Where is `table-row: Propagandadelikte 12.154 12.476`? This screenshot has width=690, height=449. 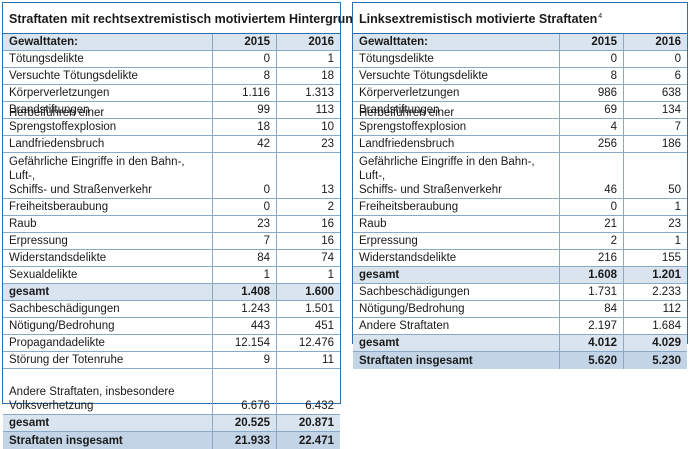 table-row: Propagandadelikte 12.154 12.476 is located at coordinates (171, 343).